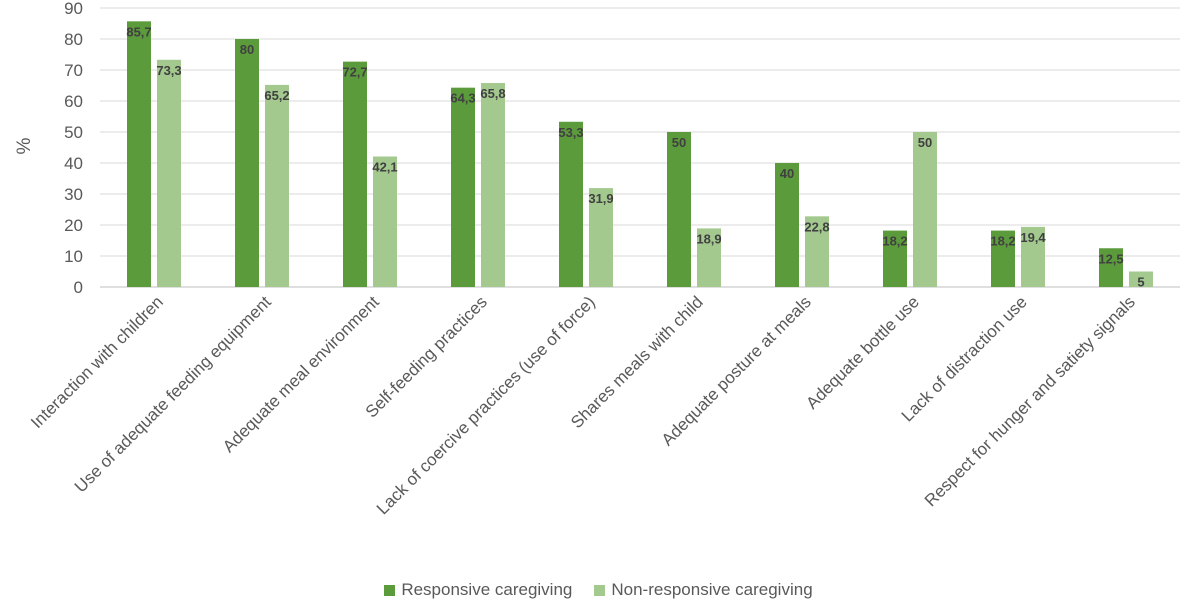 Image resolution: width=1197 pixels, height=606 pixels. I want to click on y-tick-label: 0, so click(78, 287).